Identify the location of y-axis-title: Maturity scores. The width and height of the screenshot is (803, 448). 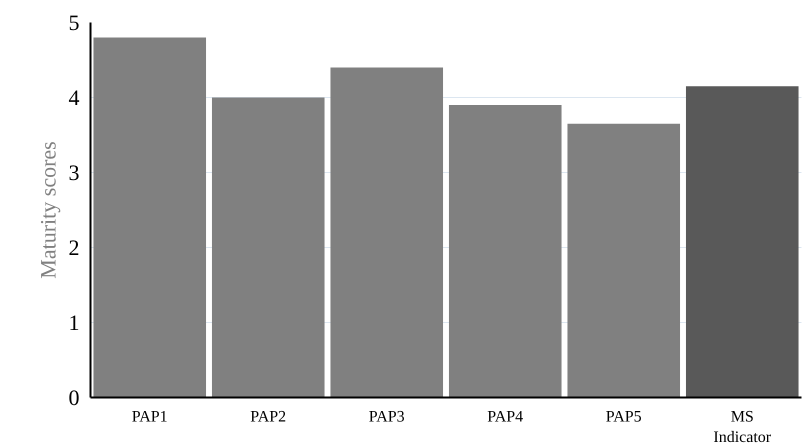
(48, 210).